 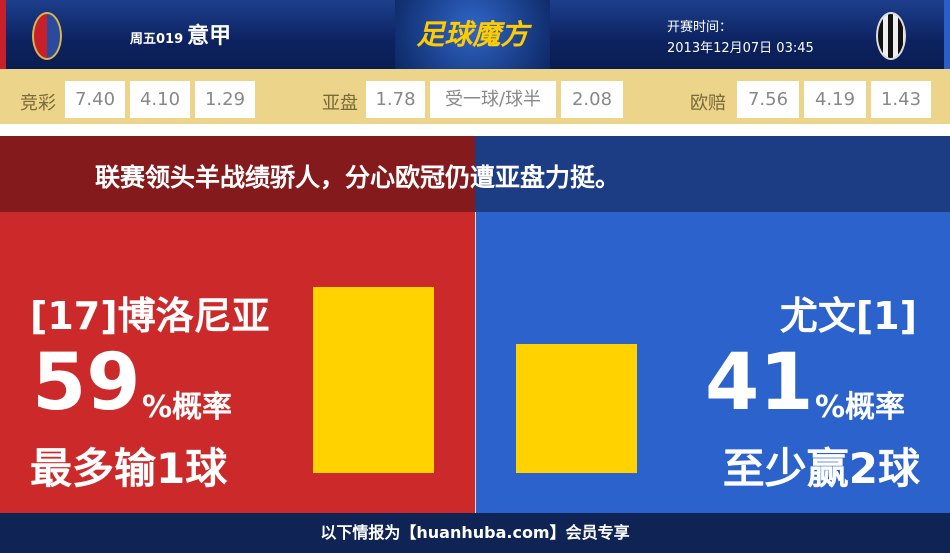 I want to click on league-name: 意甲, so click(x=209, y=36).